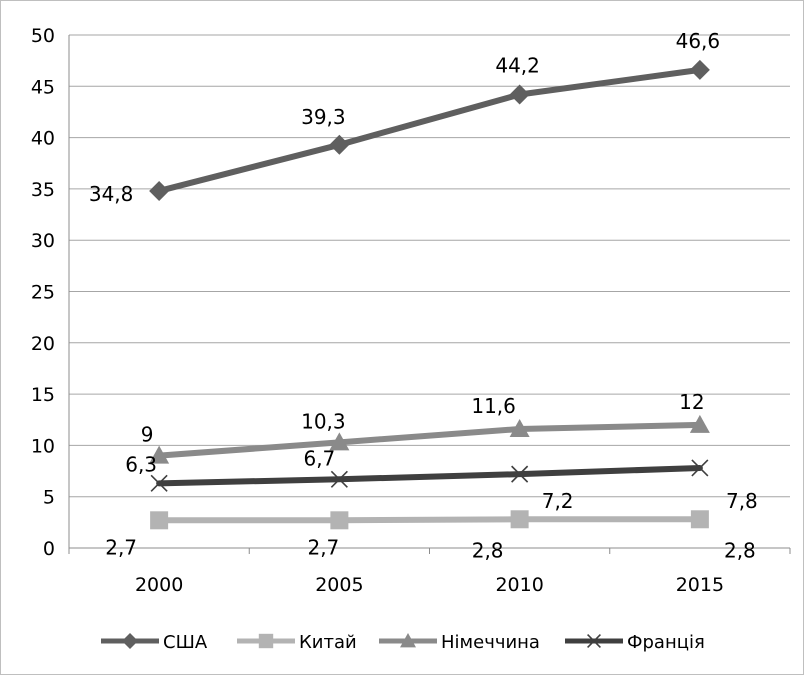 The image size is (804, 676). Describe the element at coordinates (43, 190) in the screenshot. I see `y-tick-label: 35` at that location.